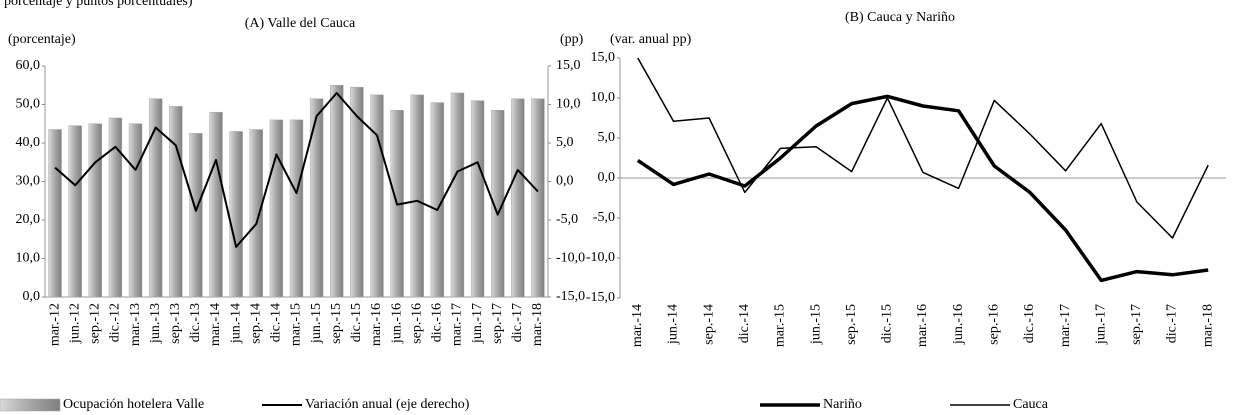 Image resolution: width=1236 pixels, height=415 pixels. I want to click on x-tick-label: sep.-12, so click(95, 323).